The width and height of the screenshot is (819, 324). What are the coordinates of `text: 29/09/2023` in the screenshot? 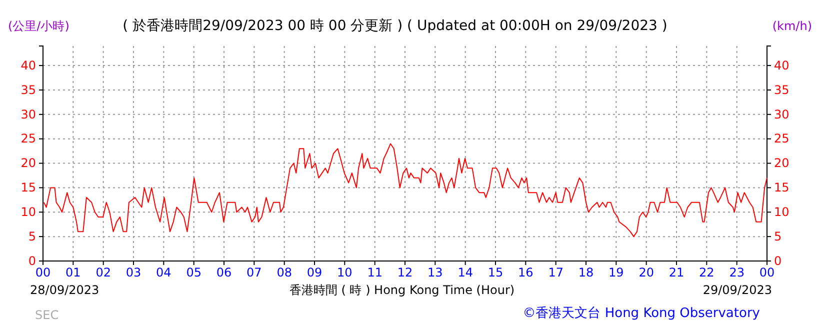 It's located at (737, 290).